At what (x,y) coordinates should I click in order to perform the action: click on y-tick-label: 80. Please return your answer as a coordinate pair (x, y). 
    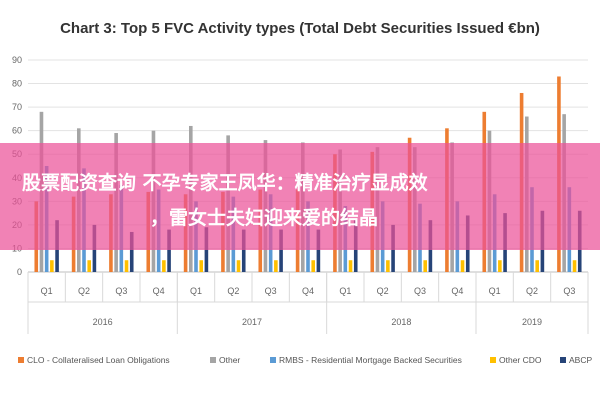
    Looking at the image, I should click on (17, 84).